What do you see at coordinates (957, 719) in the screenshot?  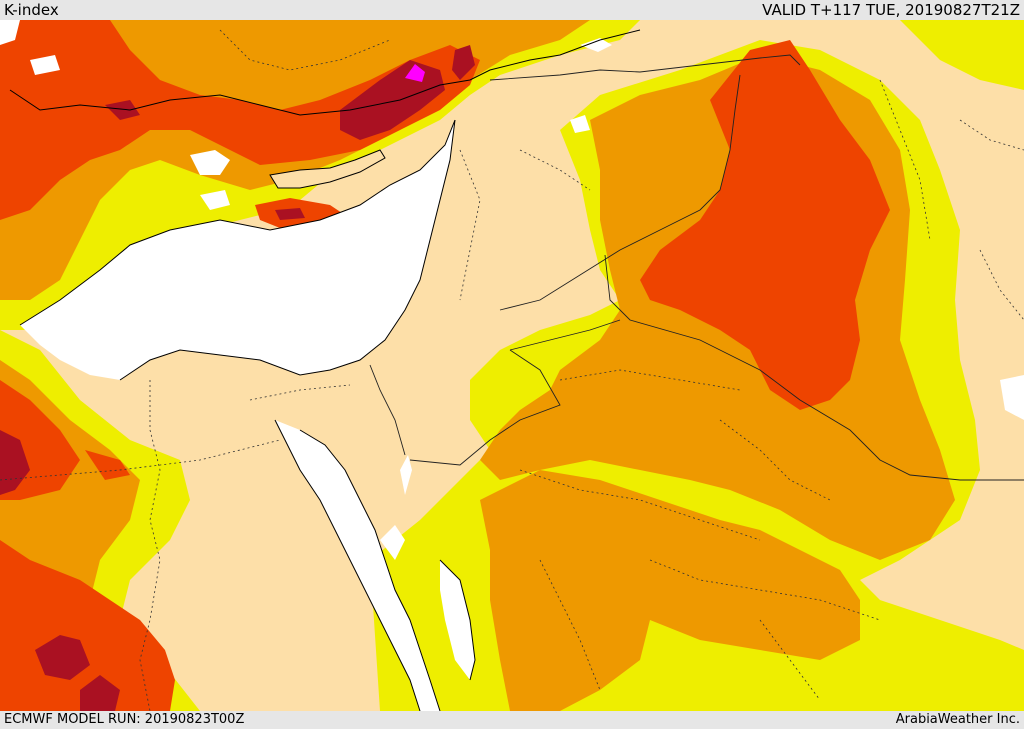 I see `credit-label: ArabiaWeather Inc.` at bounding box center [957, 719].